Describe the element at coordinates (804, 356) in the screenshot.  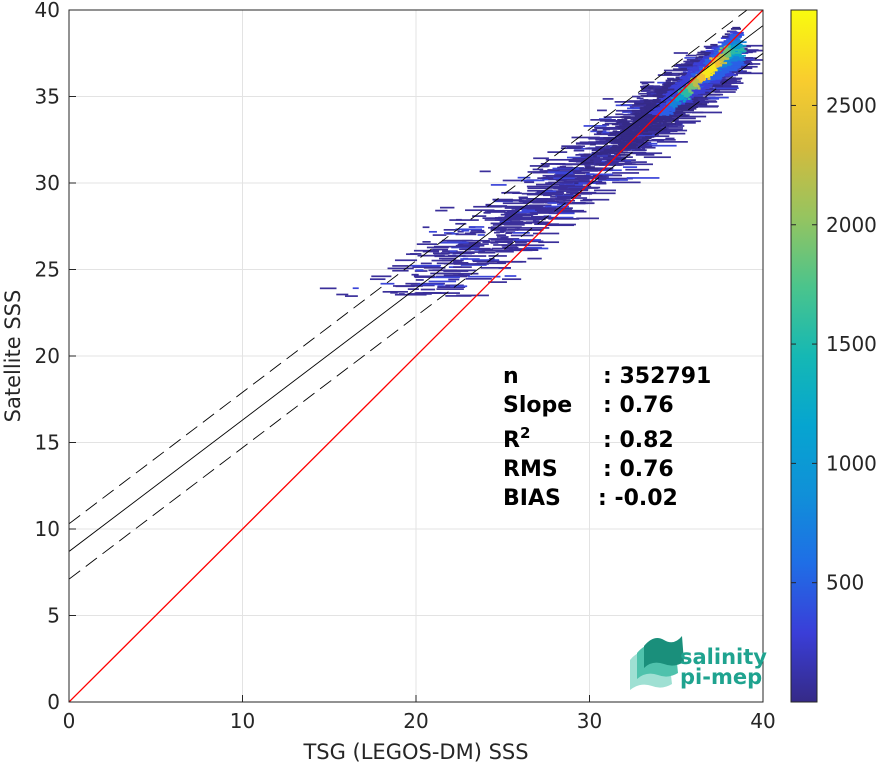
I see `colorbar-gradient` at that location.